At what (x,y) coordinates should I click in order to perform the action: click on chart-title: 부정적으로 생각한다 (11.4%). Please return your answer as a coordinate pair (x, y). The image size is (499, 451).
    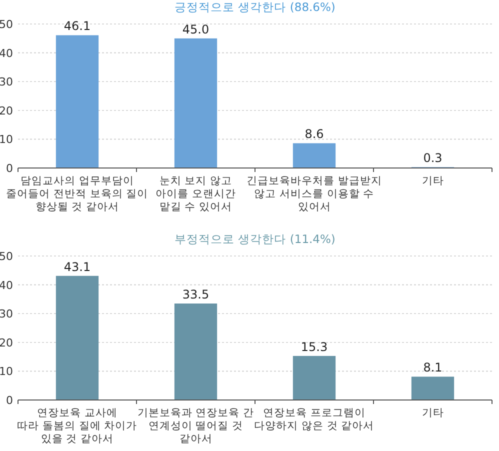
    Looking at the image, I should click on (255, 239).